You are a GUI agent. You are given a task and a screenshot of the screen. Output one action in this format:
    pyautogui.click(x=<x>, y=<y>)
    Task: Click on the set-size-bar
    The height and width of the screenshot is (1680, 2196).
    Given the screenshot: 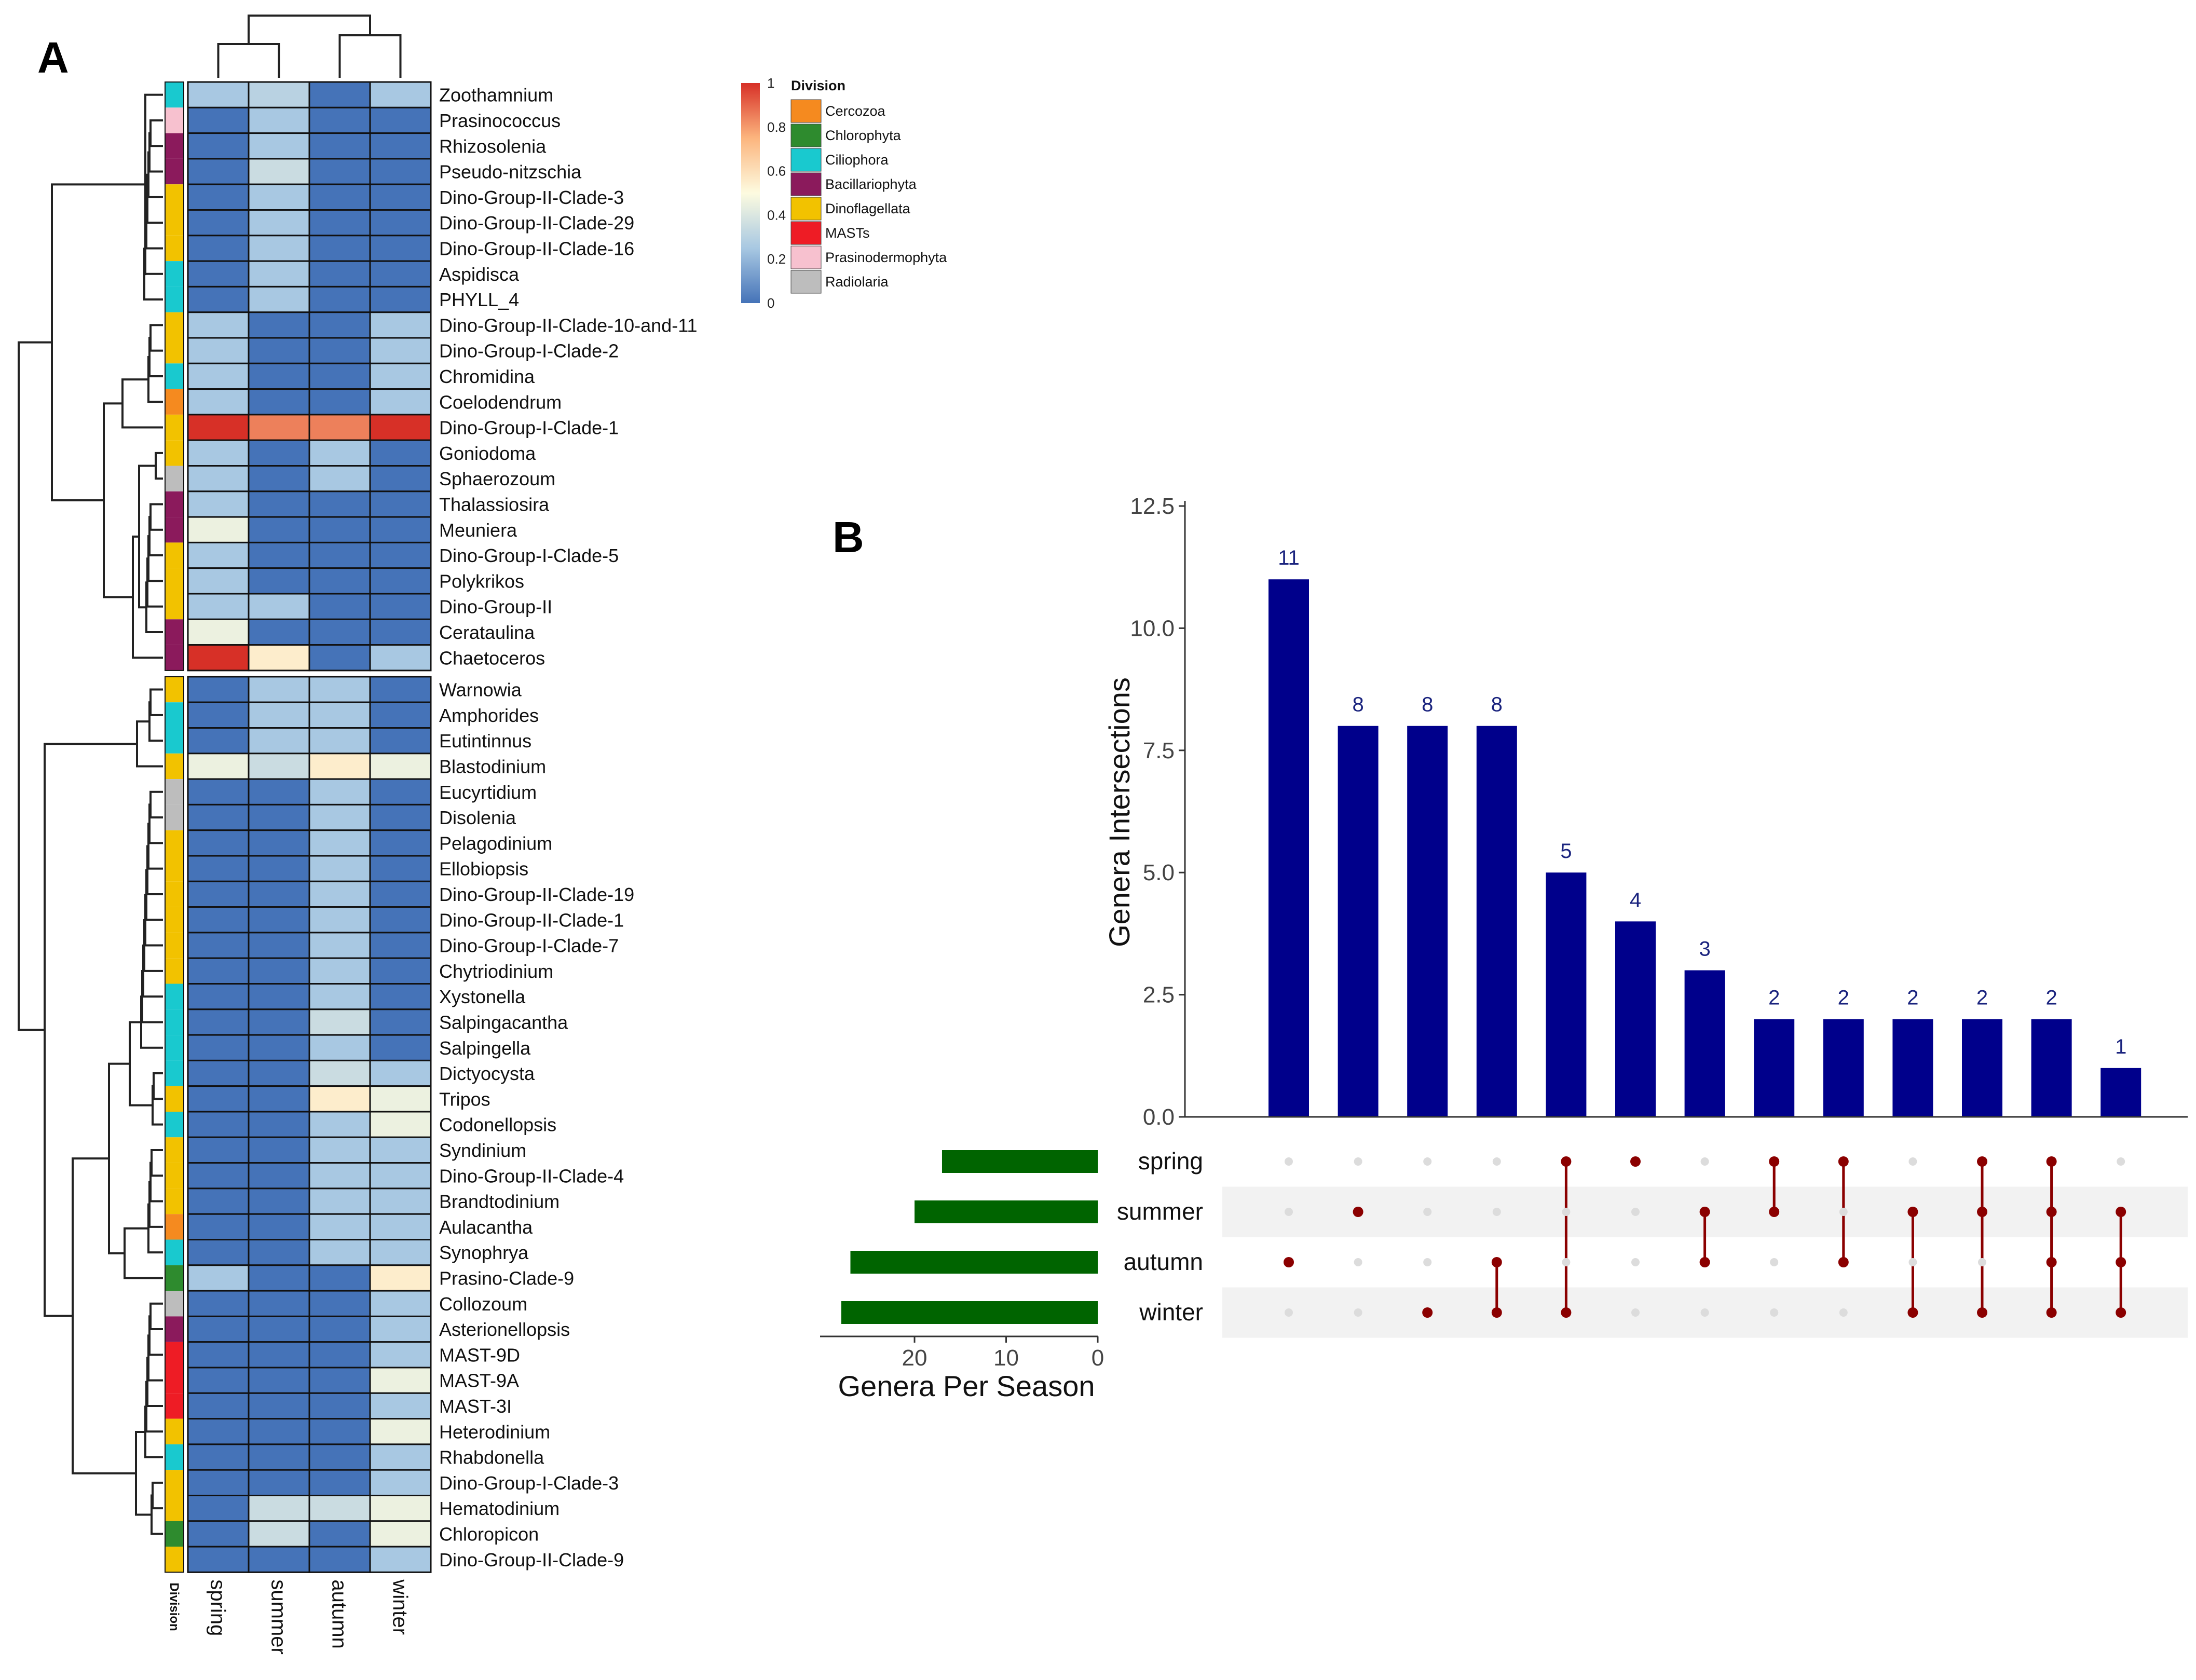 What is the action you would take?
    pyautogui.click(x=1020, y=1161)
    